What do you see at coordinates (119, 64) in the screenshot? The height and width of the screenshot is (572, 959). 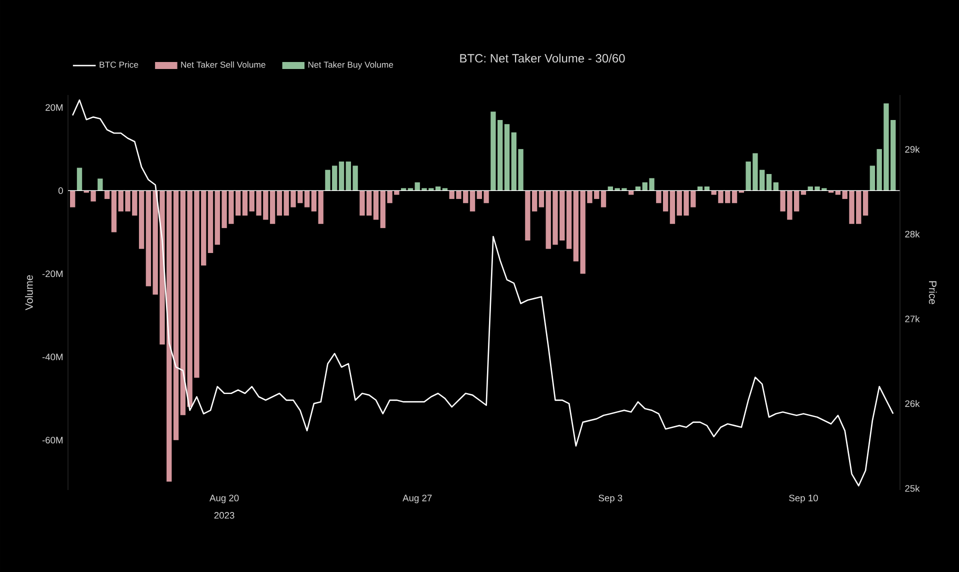 I see `legend-label: BTC Price` at bounding box center [119, 64].